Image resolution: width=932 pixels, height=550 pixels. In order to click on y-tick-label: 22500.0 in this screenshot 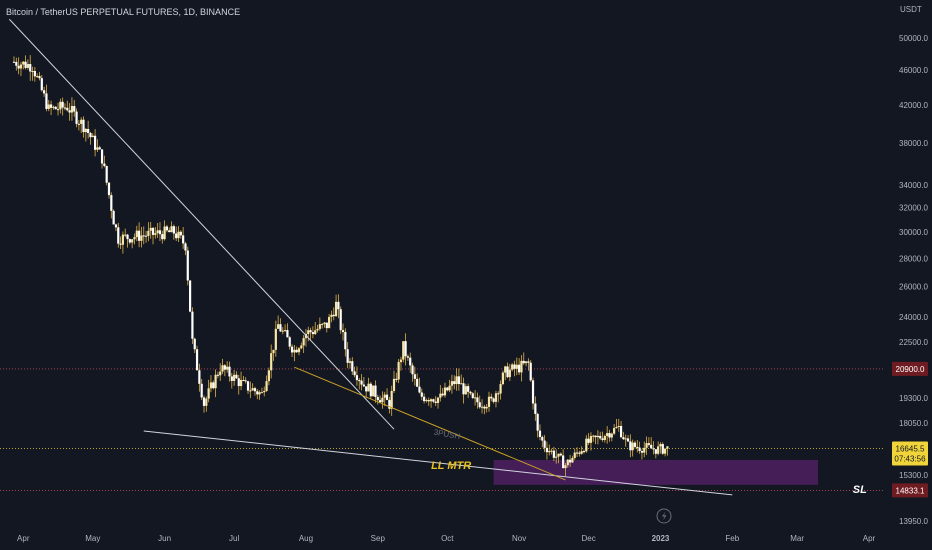, I will do `click(913, 342)`.